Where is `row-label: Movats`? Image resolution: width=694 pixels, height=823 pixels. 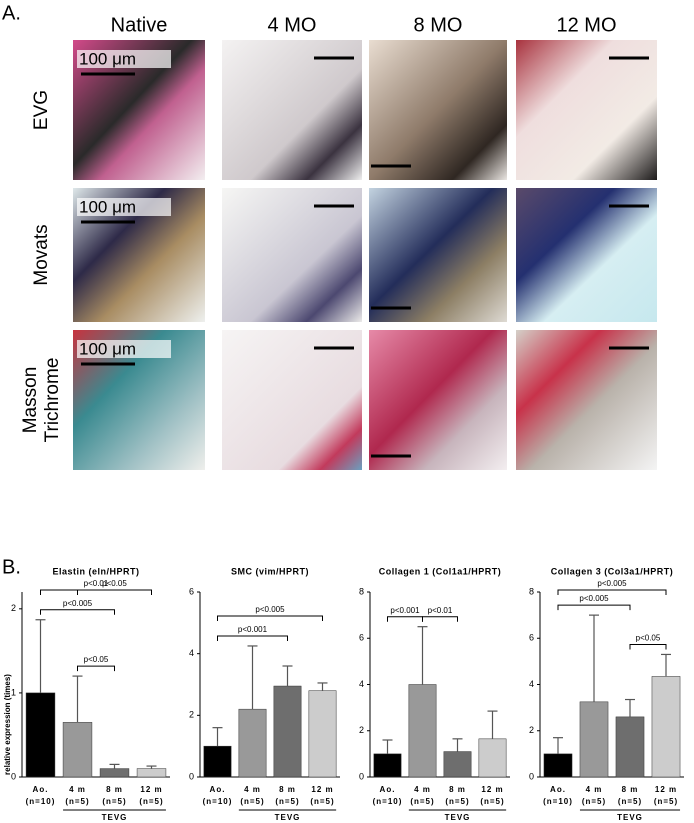 row-label: Movats is located at coordinates (41, 254).